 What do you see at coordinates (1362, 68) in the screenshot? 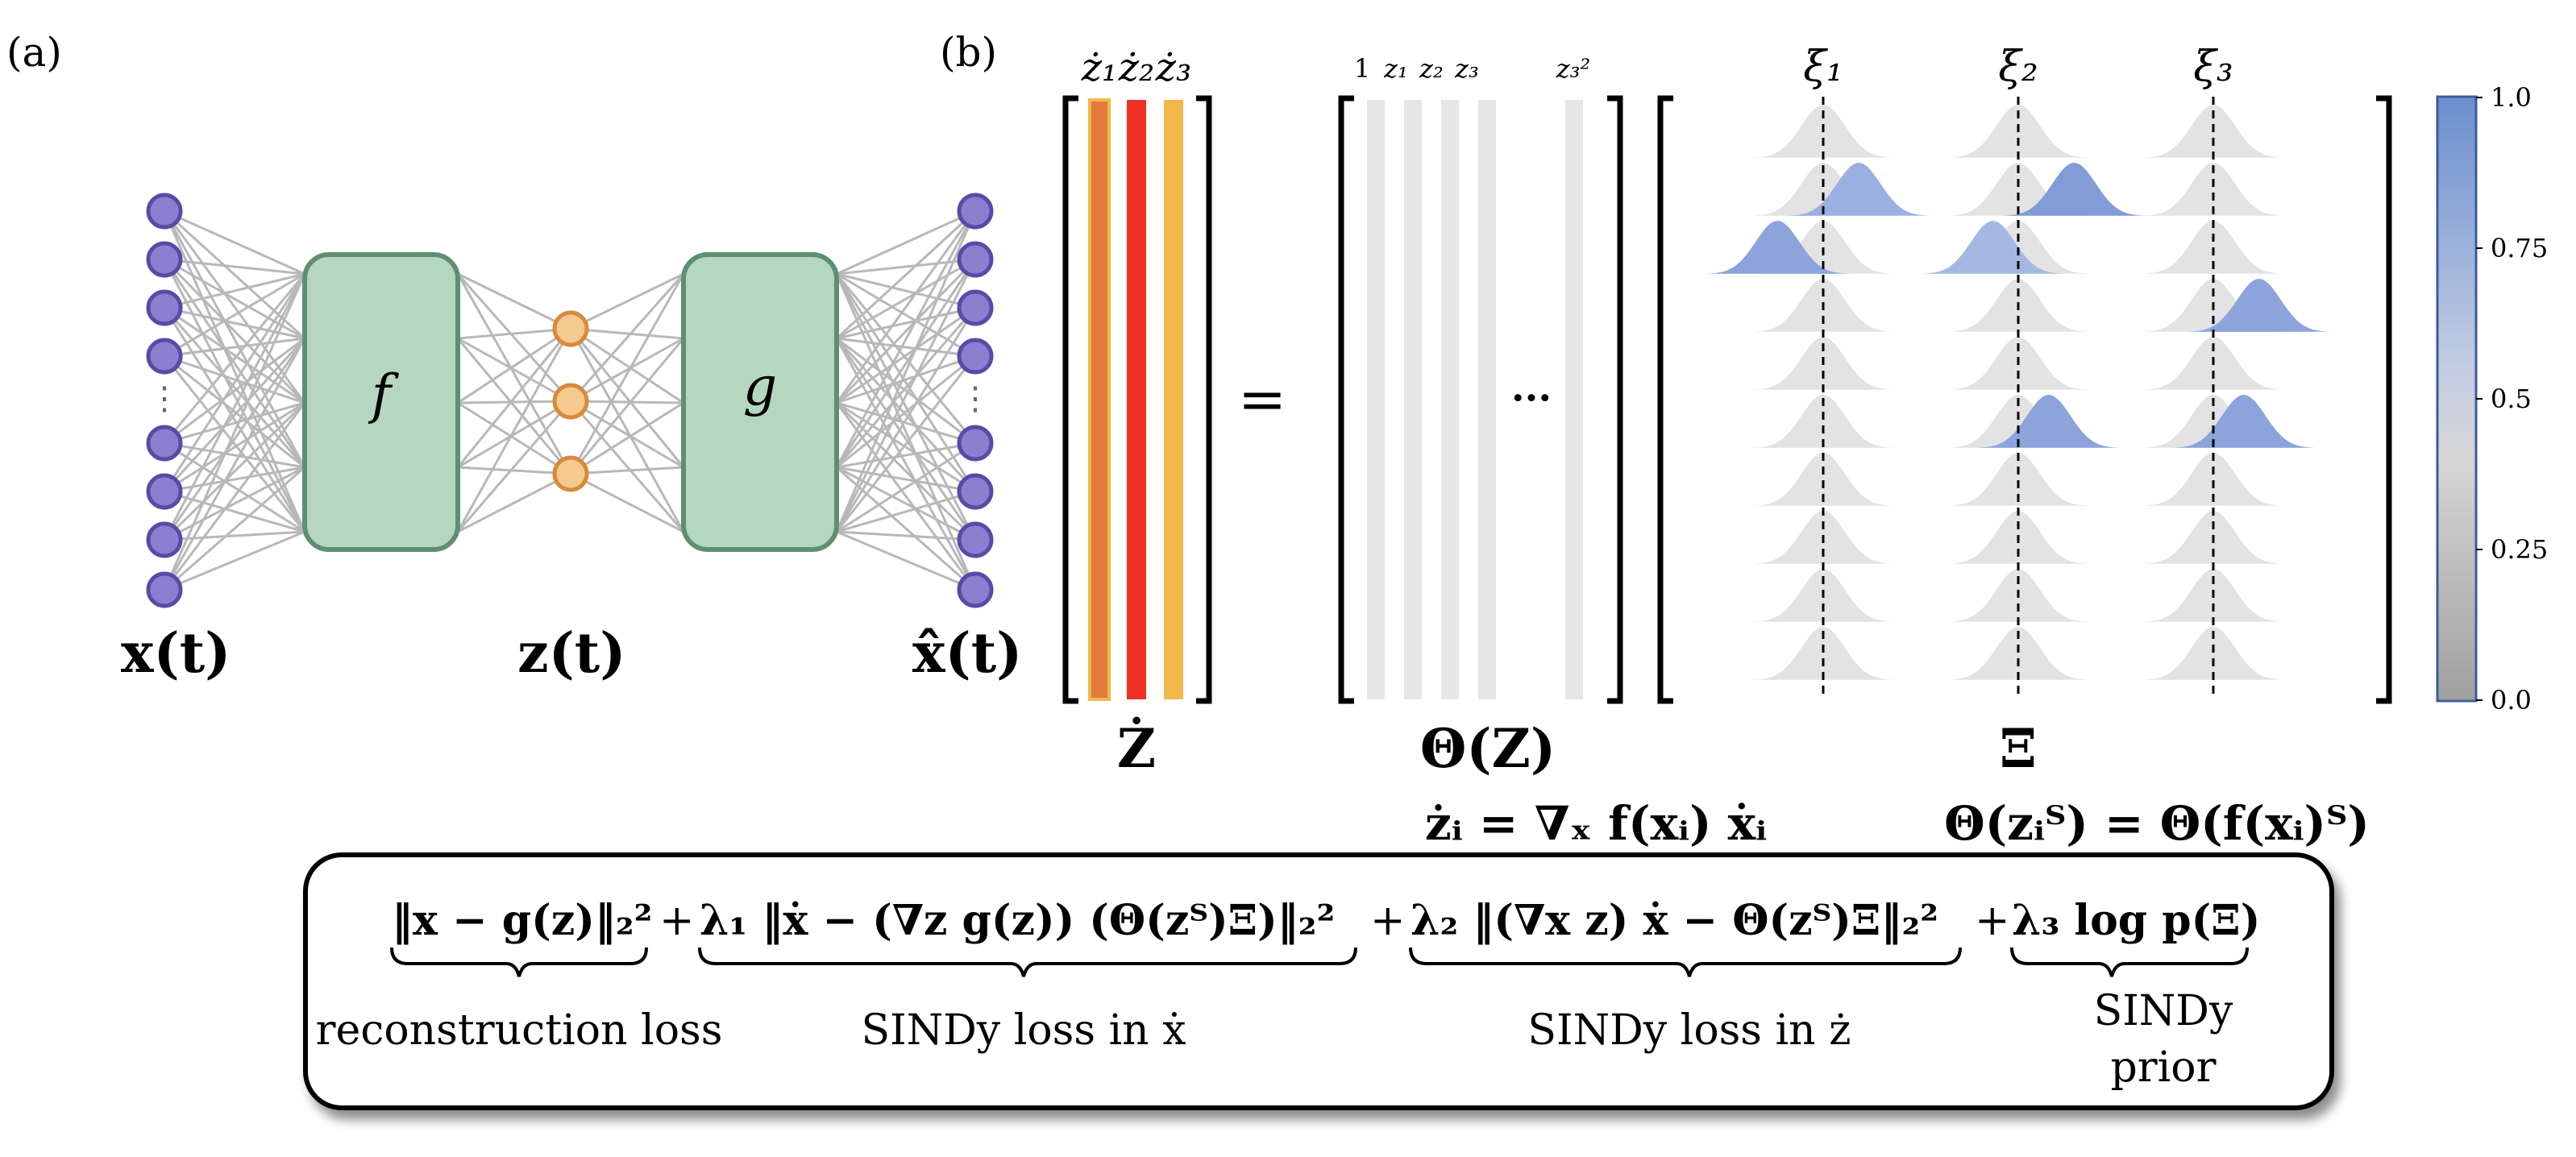
I see `theta-header-1: 1` at bounding box center [1362, 68].